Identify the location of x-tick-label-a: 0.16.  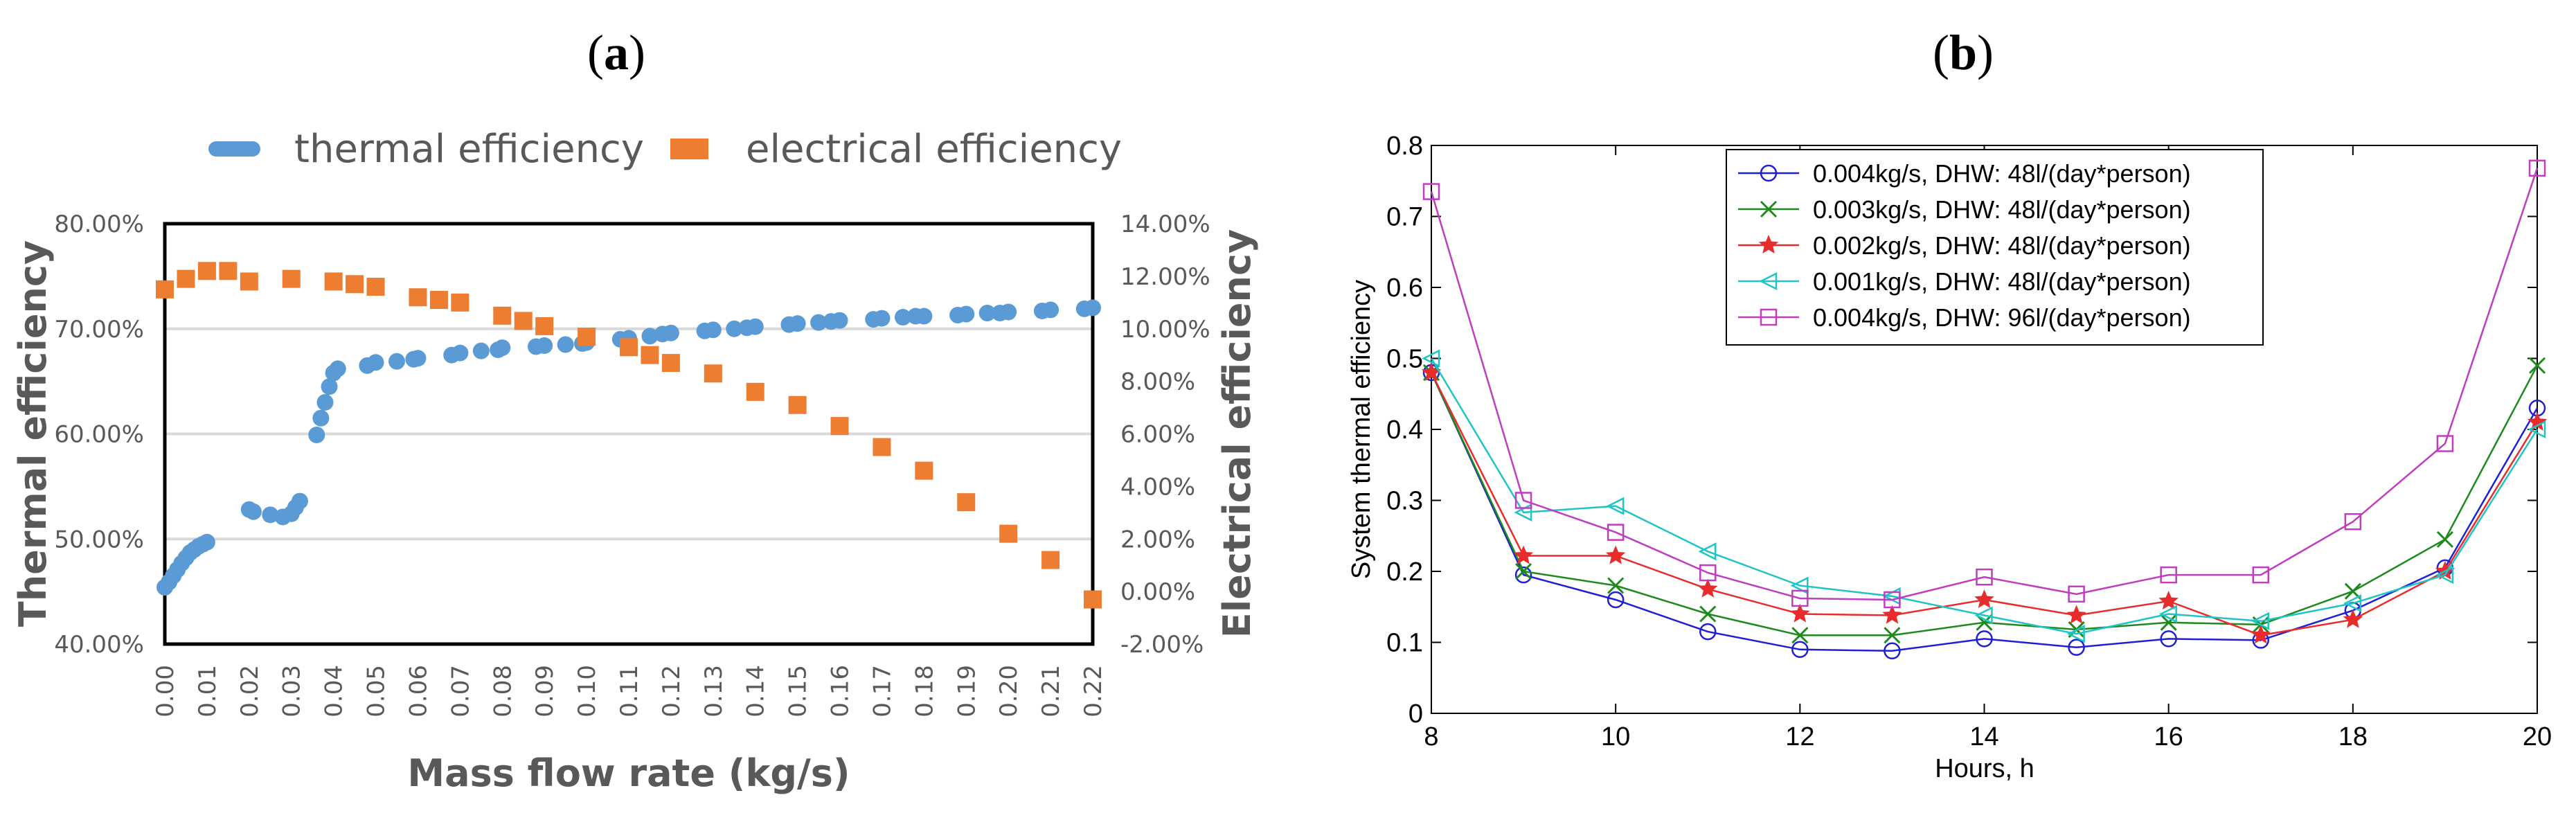
(841, 691).